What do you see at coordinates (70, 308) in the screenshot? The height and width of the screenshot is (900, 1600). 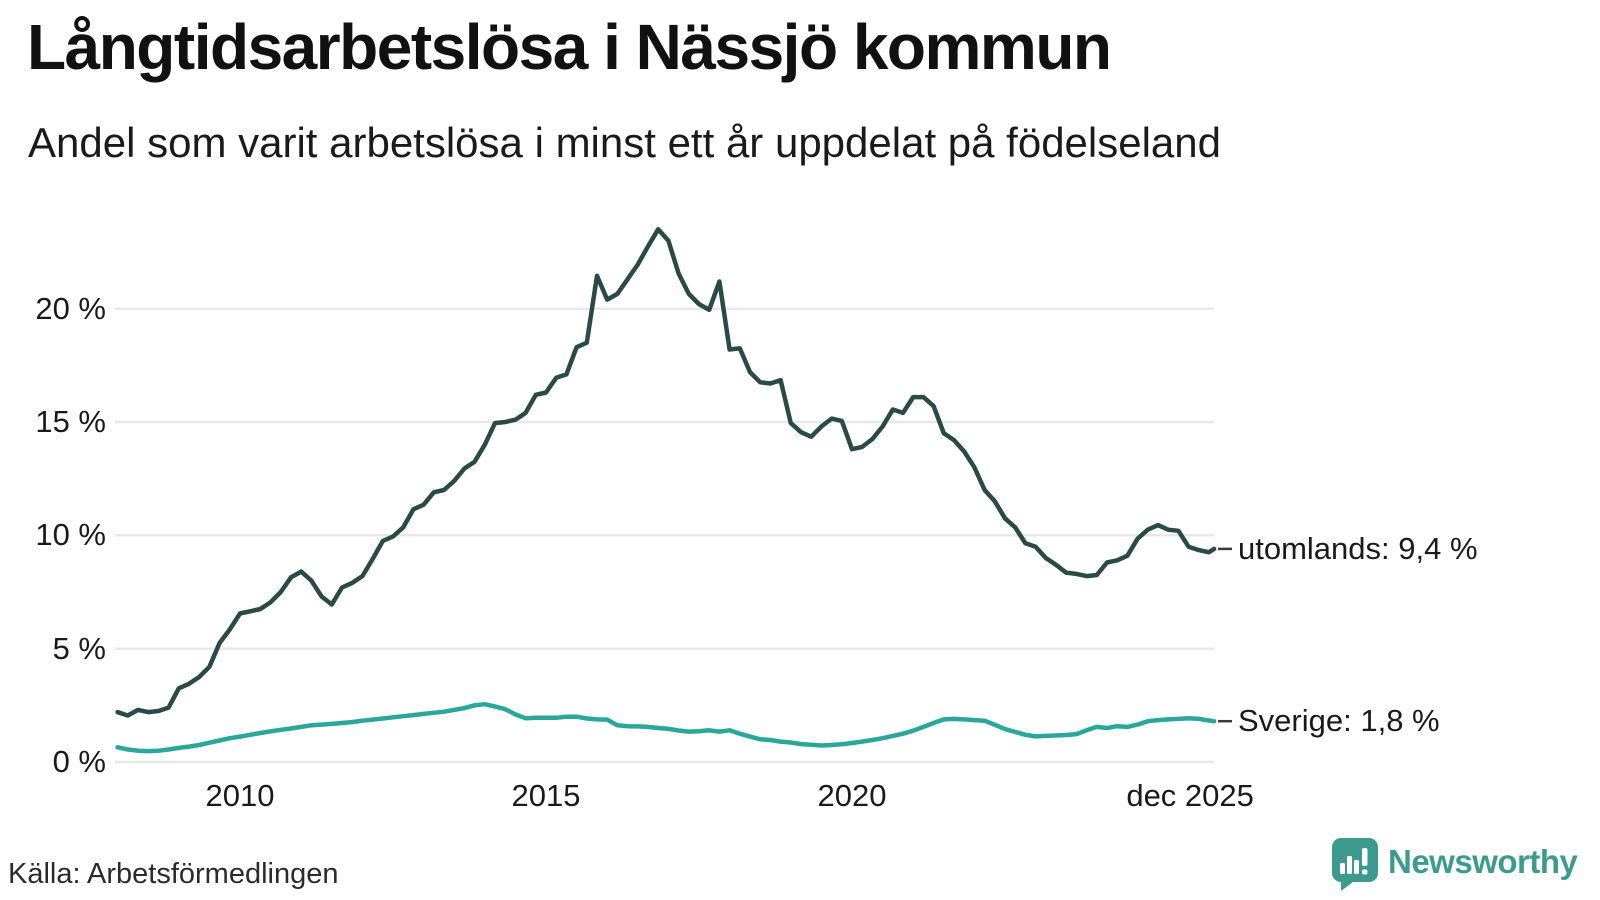 I see `y-axis-tick-label: 20 %` at bounding box center [70, 308].